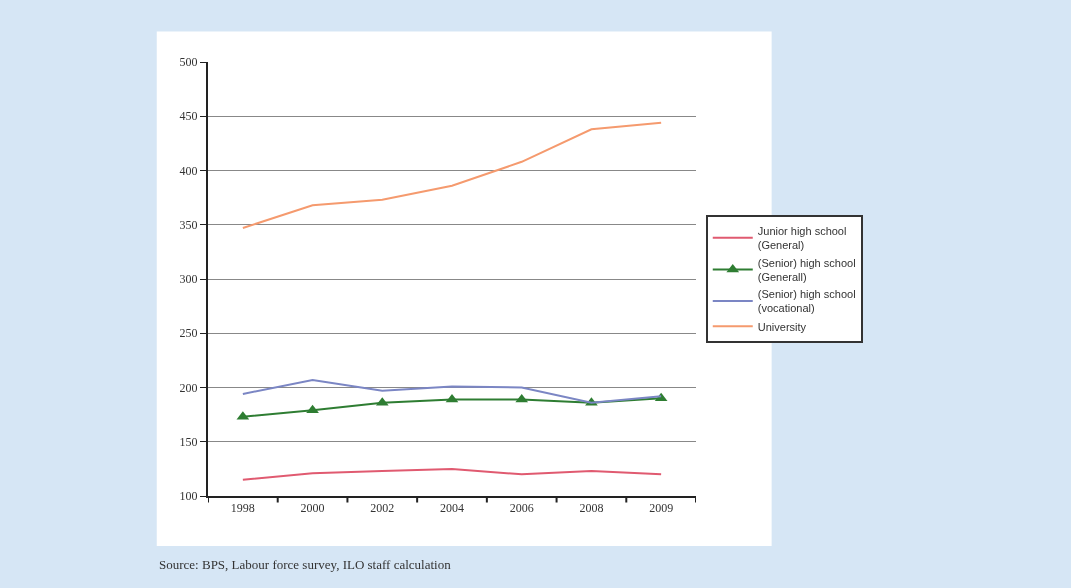  I want to click on y-tick-label: 300, so click(188, 279).